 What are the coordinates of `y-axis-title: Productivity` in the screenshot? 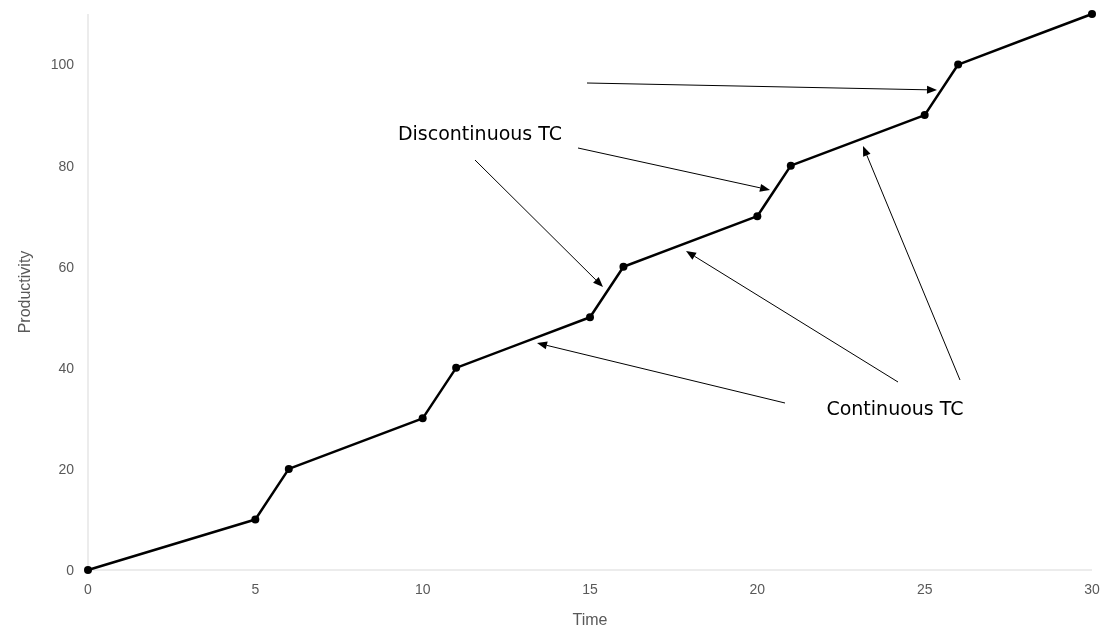 It's located at (24, 292).